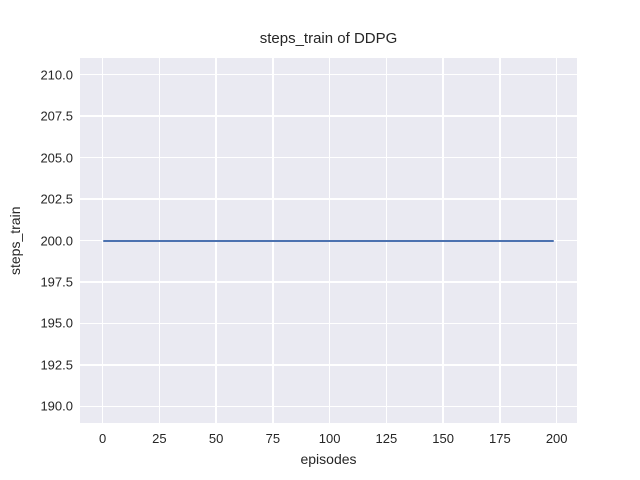 Image resolution: width=640 pixels, height=480 pixels. What do you see at coordinates (328, 459) in the screenshot?
I see `x-axis-label: episodes` at bounding box center [328, 459].